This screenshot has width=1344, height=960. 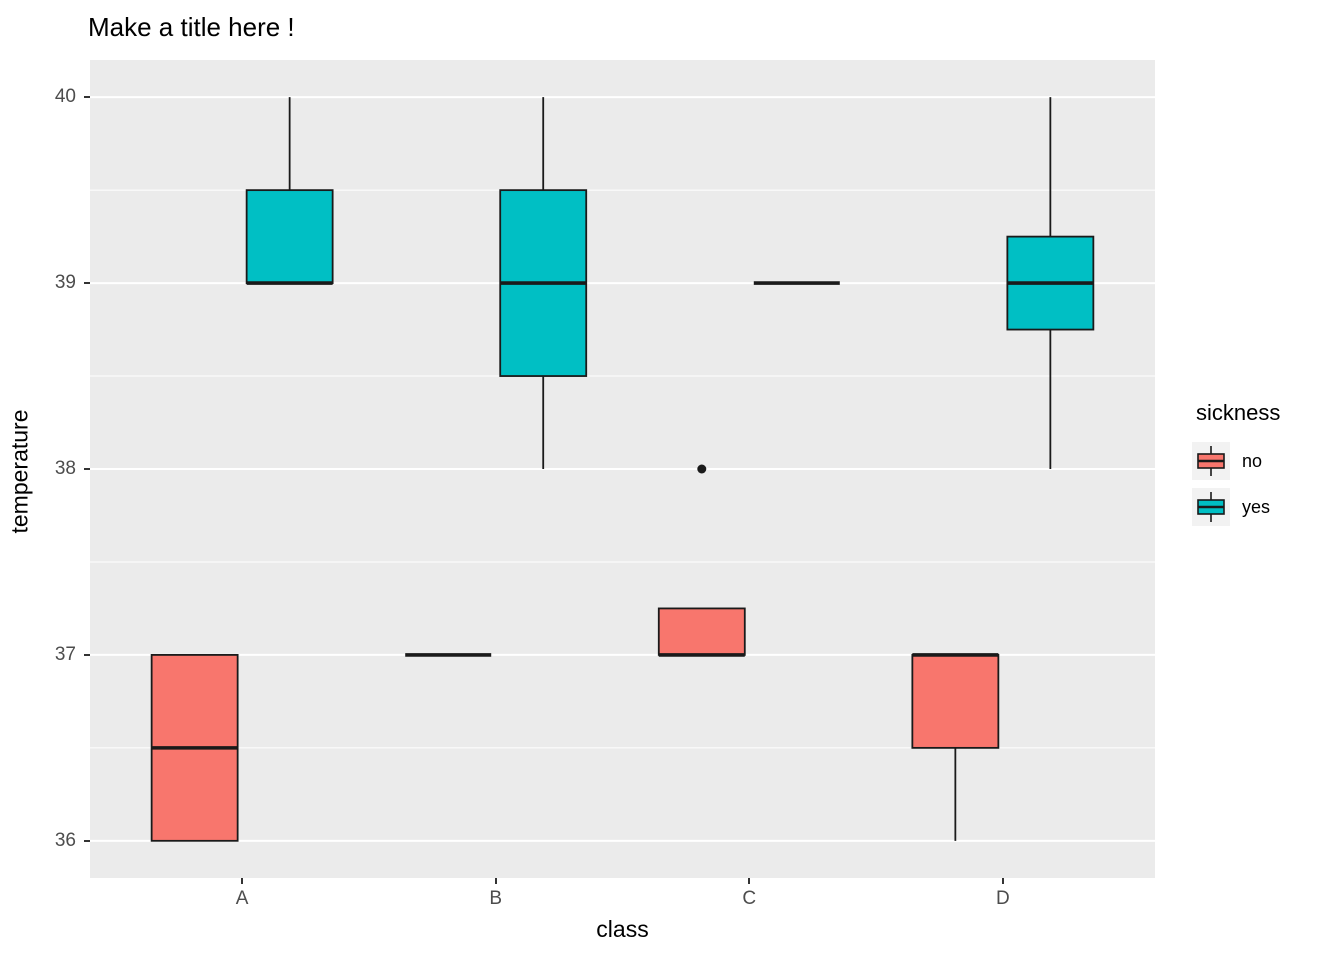 I want to click on y-tick-label: 39, so click(x=65, y=283).